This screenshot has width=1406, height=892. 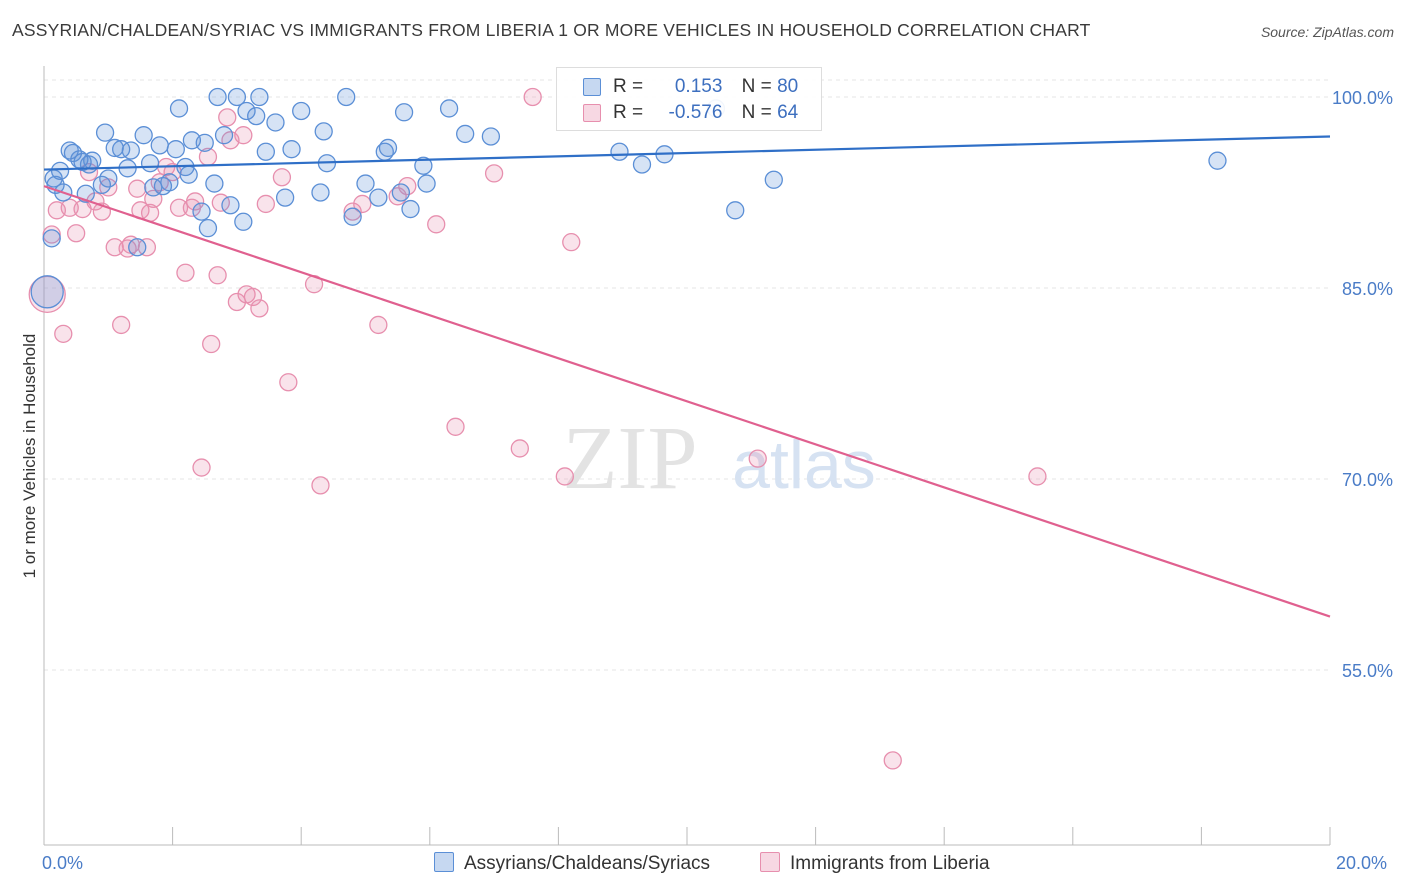 What do you see at coordinates (1362, 384) in the screenshot?
I see `y-tick-labels: 55.0% 70.0% 85.0% 100.0%` at bounding box center [1362, 384].